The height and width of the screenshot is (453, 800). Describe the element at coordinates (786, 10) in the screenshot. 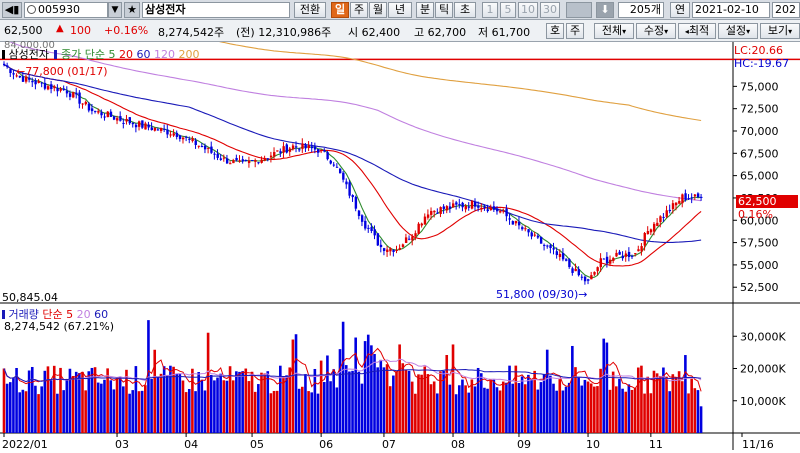

I see `date-input-end: 202` at that location.